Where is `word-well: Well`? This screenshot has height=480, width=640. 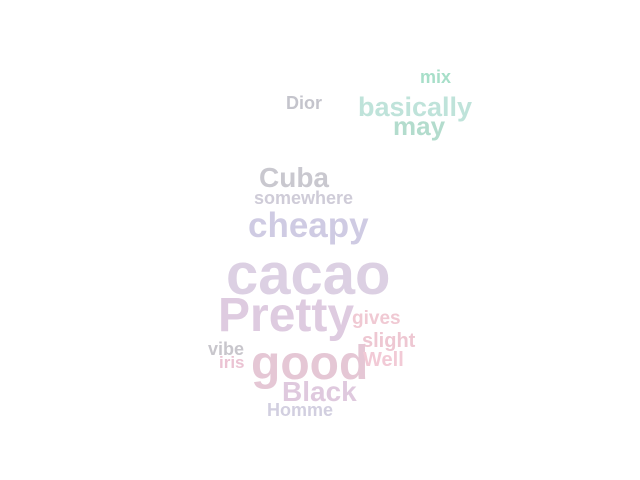
word-well: Well is located at coordinates (383, 360).